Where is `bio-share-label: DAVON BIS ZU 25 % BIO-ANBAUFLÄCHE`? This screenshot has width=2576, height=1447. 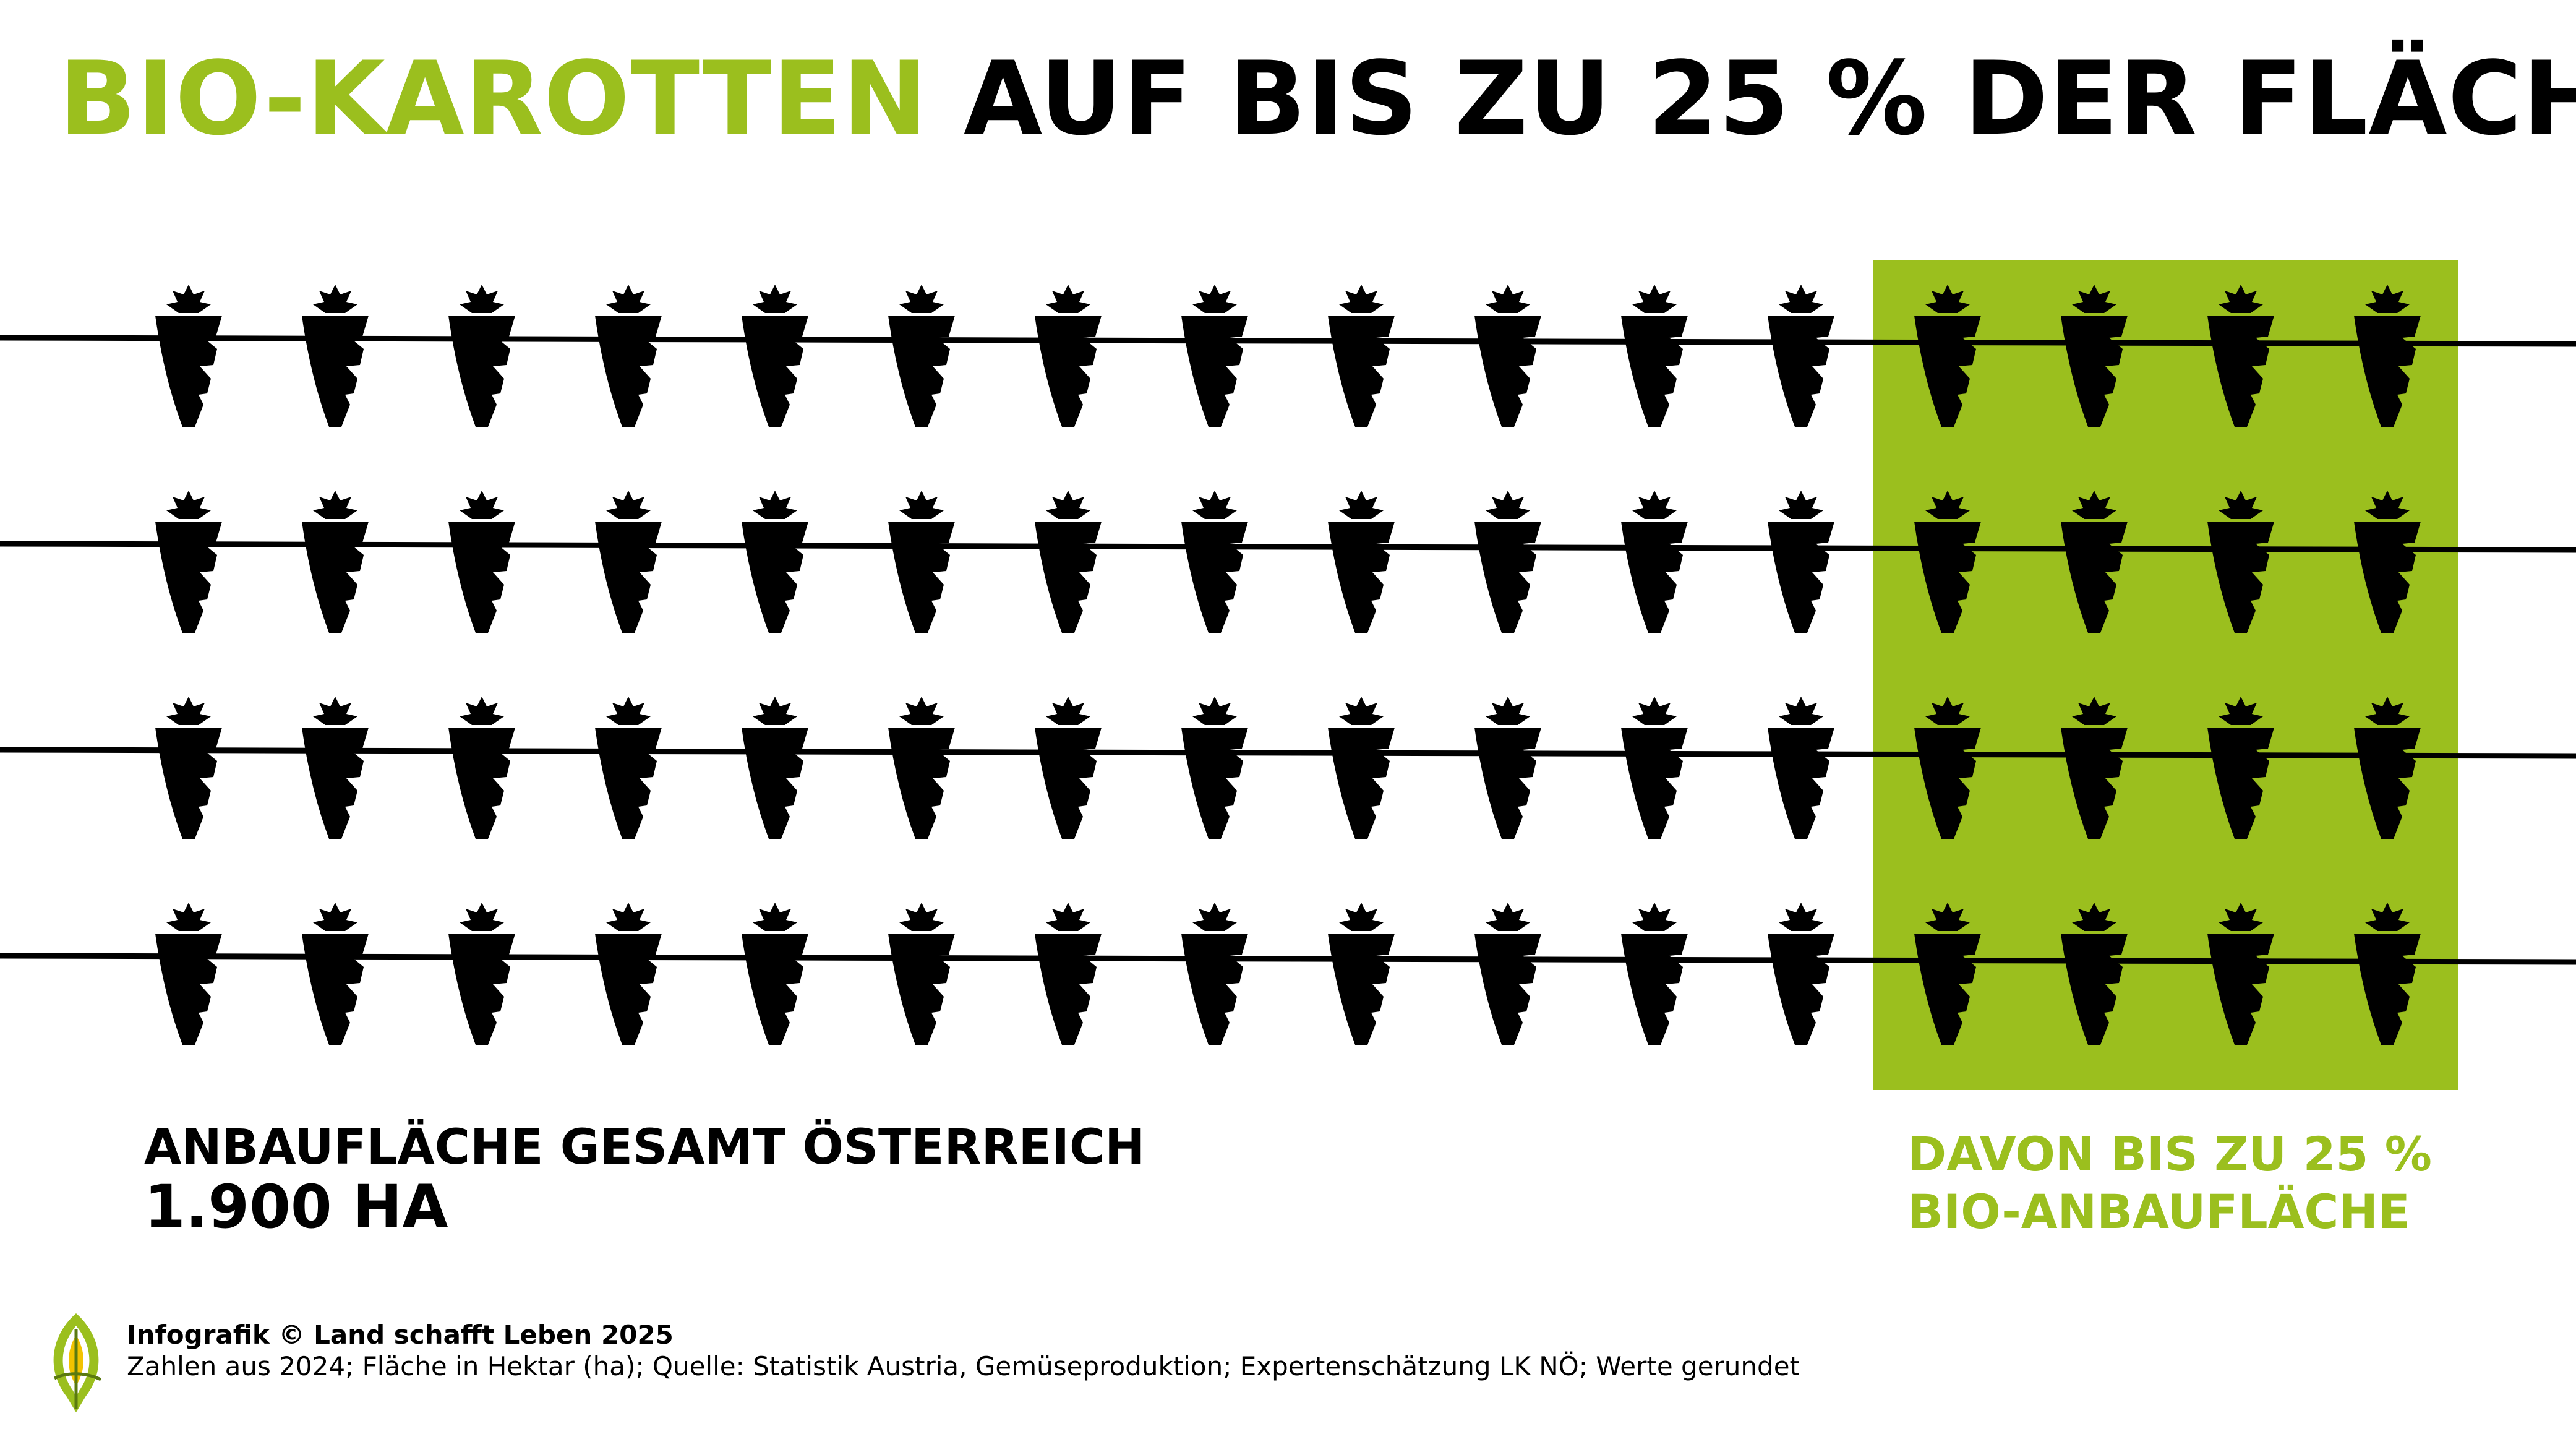 bio-share-label: DAVON BIS ZU 25 % BIO-ANBAUFLÄCHE is located at coordinates (2169, 1183).